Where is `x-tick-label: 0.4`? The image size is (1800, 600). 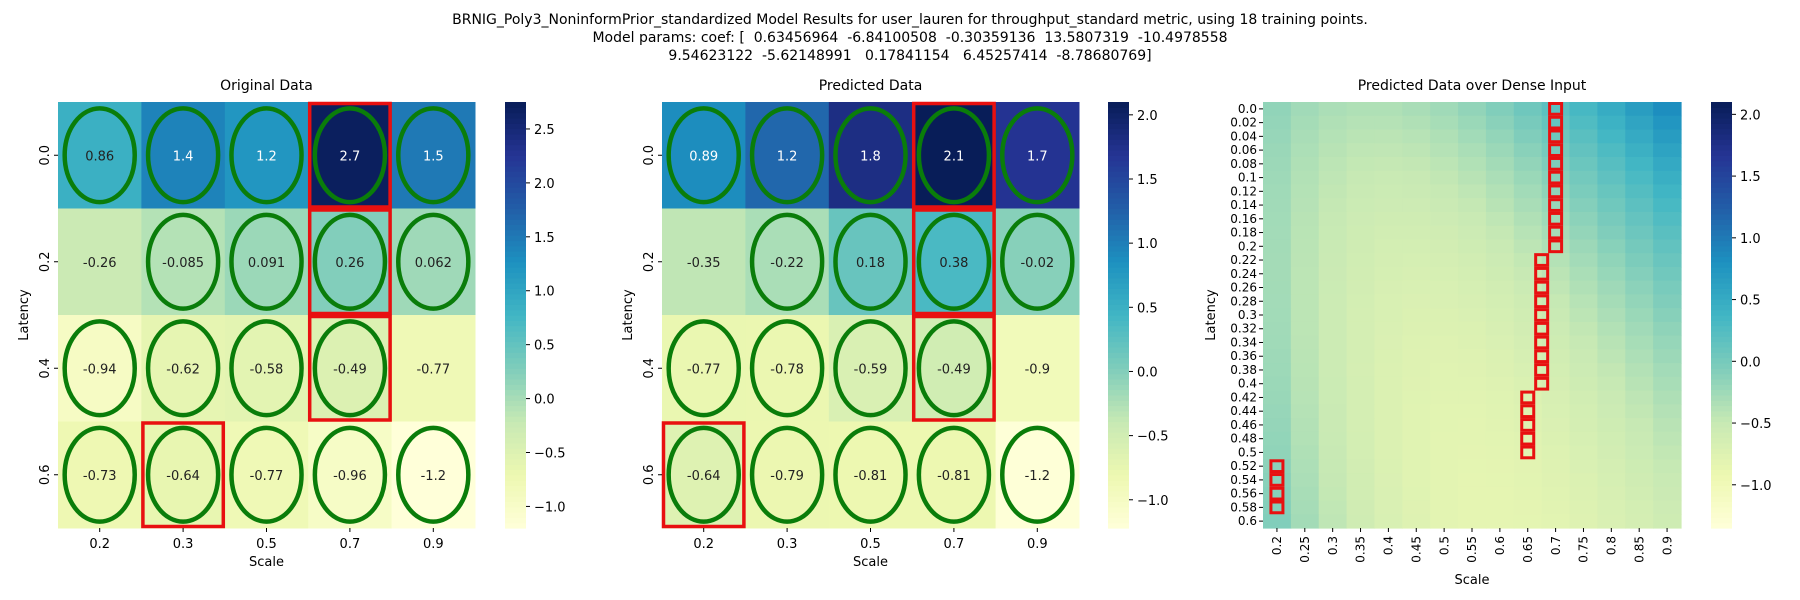
x-tick-label: 0.4 is located at coordinates (1389, 545).